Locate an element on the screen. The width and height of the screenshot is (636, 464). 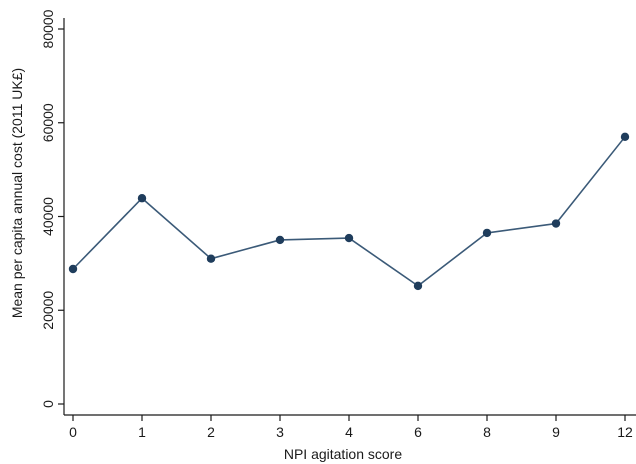
y-axis-title: Mean per capita annual cost (2011 UK£) is located at coordinates (17, 193).